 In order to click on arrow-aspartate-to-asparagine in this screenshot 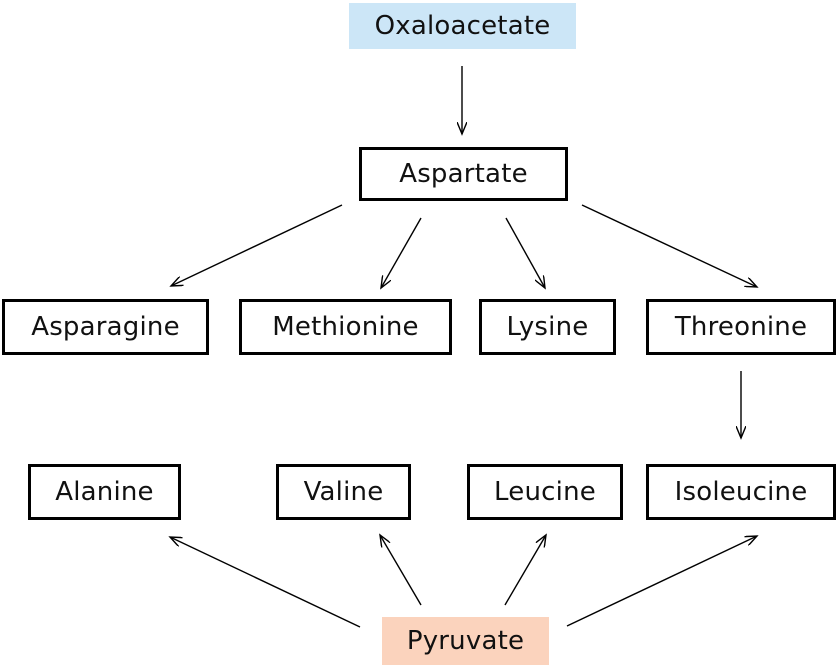, I will do `click(257, 245)`.